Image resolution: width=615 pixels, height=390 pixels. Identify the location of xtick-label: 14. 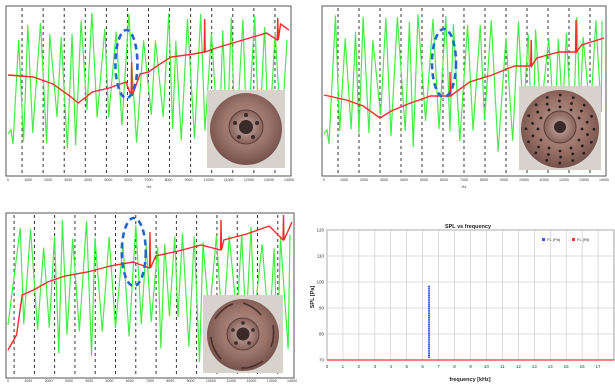
(551, 366).